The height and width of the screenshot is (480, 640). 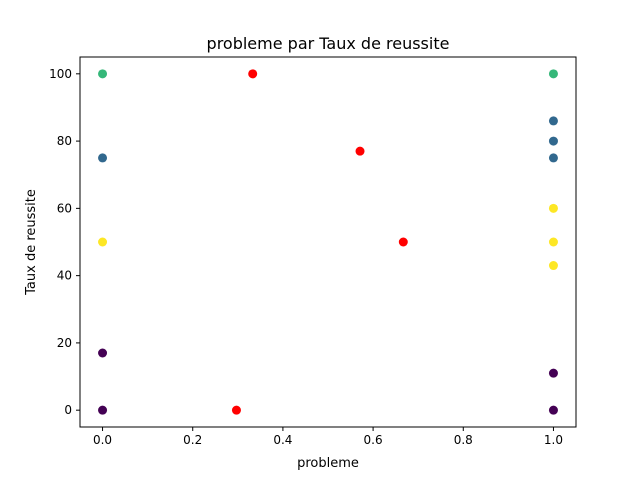 I want to click on y-tick-label: 20, so click(x=64, y=343).